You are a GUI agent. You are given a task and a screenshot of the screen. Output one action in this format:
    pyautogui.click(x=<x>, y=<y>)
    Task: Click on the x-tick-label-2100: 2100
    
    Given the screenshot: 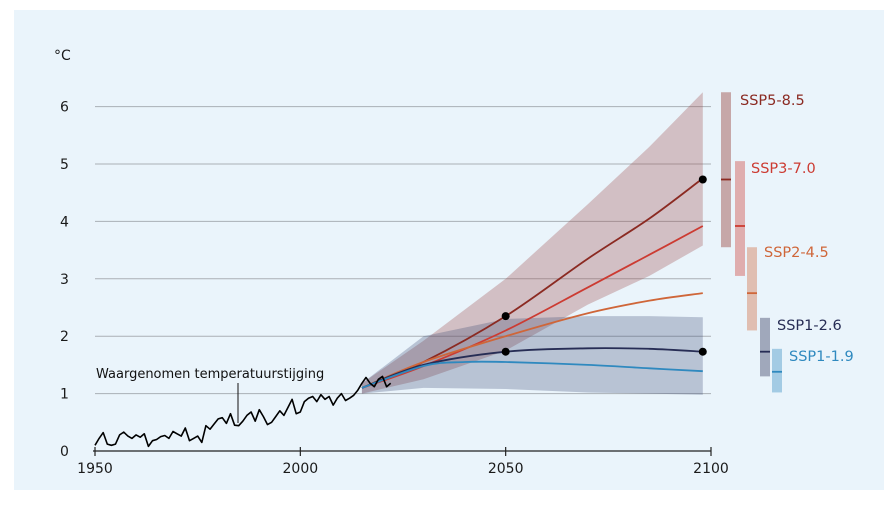 What is the action you would take?
    pyautogui.click(x=711, y=469)
    